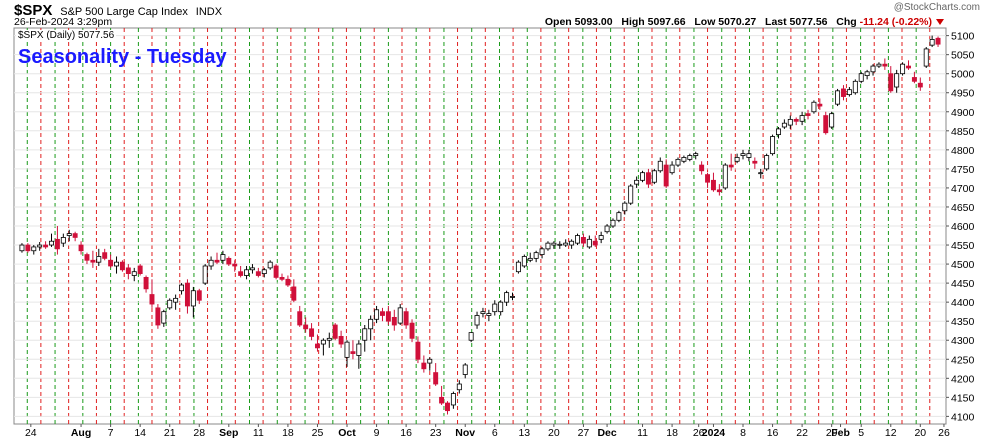 The width and height of the screenshot is (990, 438). Describe the element at coordinates (111, 432) in the screenshot. I see `x-tick-label: 7` at that location.